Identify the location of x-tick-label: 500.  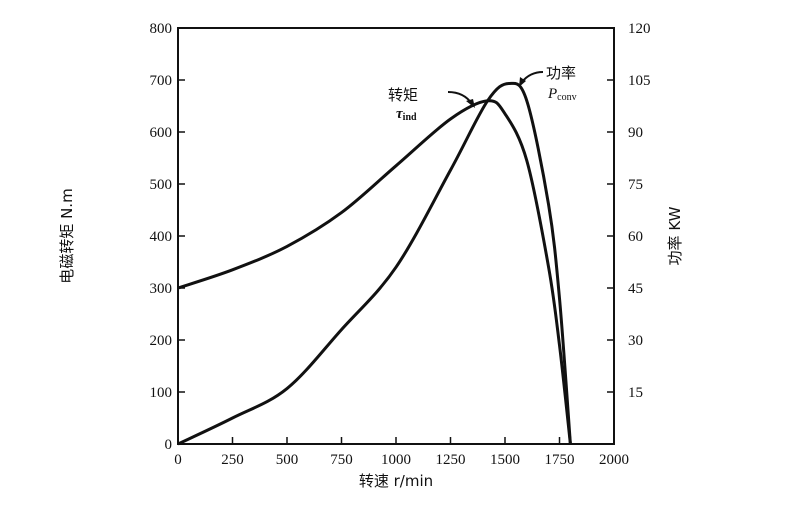
(287, 460).